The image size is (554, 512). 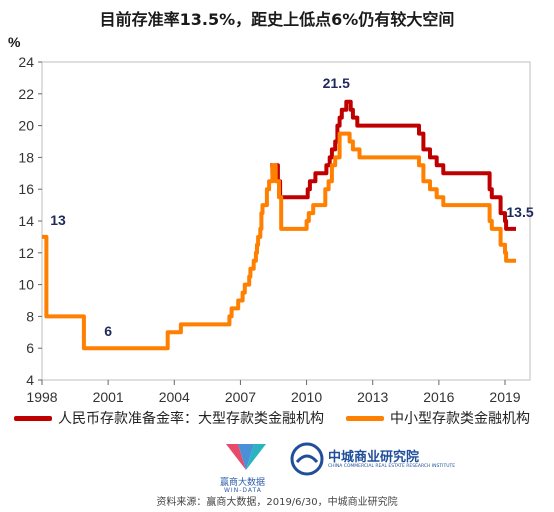 What do you see at coordinates (41, 397) in the screenshot?
I see `x-tick-label: 1998` at bounding box center [41, 397].